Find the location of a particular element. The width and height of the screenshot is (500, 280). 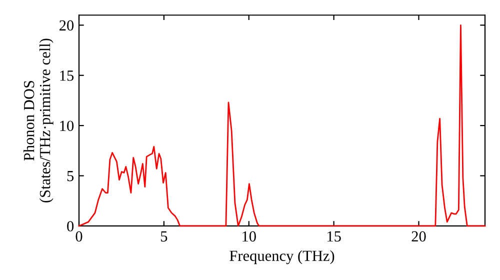

y-tick-label: 20 is located at coordinates (67, 25).